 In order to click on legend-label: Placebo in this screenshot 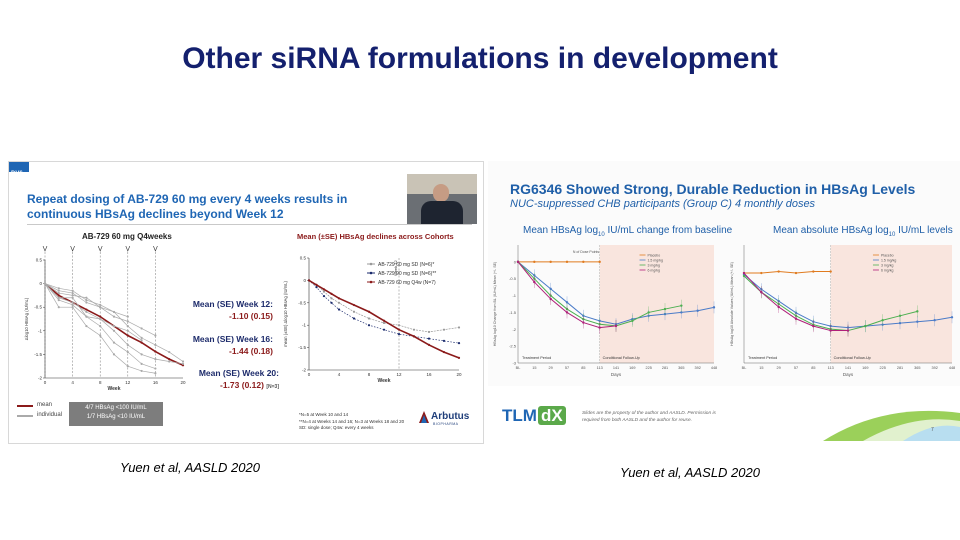, I will do `click(887, 255)`.